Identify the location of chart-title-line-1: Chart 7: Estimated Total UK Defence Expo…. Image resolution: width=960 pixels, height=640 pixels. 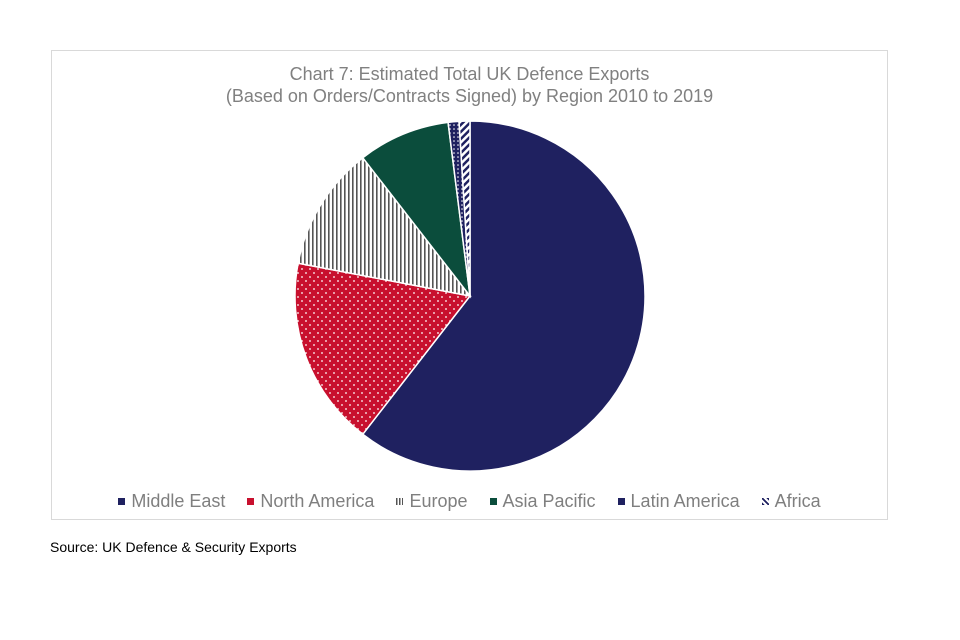
(469, 74).